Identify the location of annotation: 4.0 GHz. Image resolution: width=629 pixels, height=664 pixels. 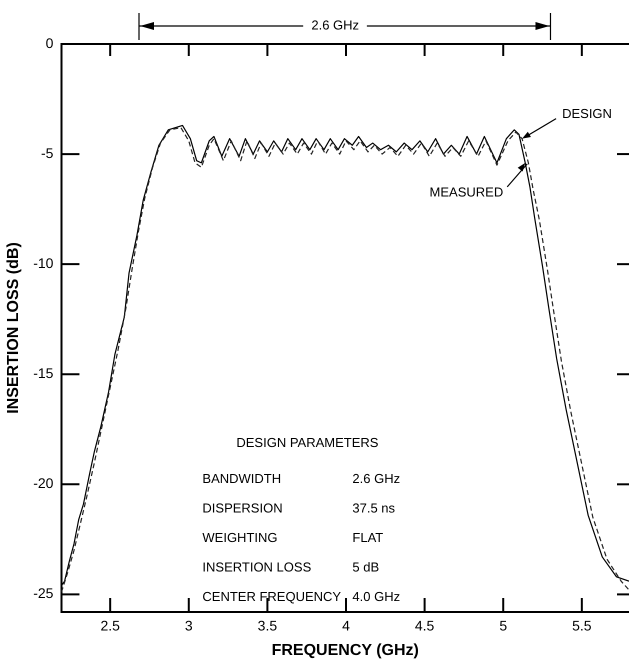
(376, 596).